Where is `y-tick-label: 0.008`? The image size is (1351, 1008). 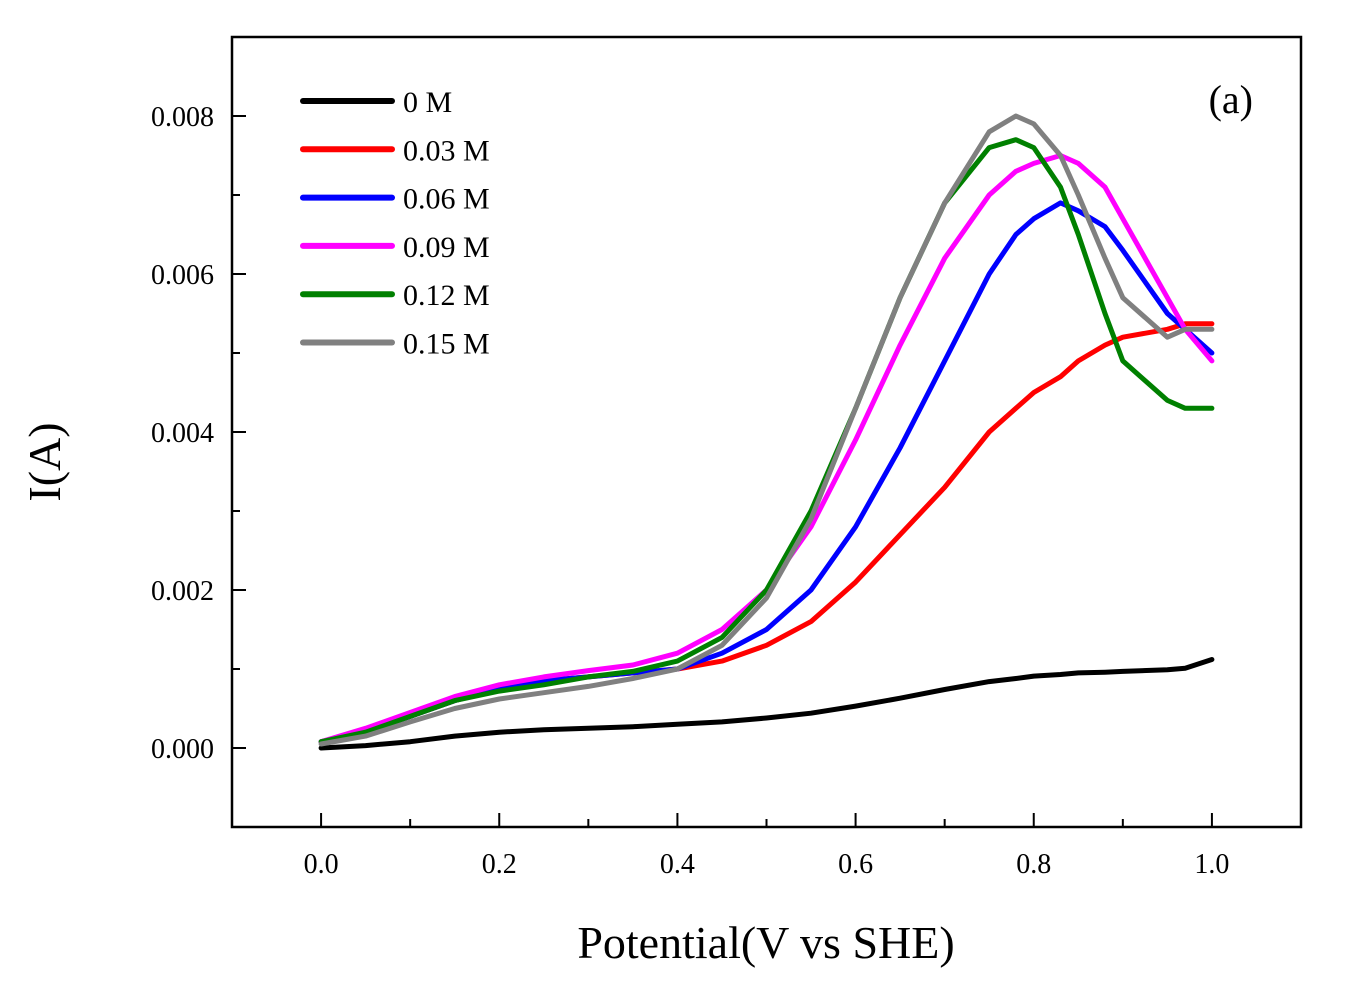 y-tick-label: 0.008 is located at coordinates (182, 117).